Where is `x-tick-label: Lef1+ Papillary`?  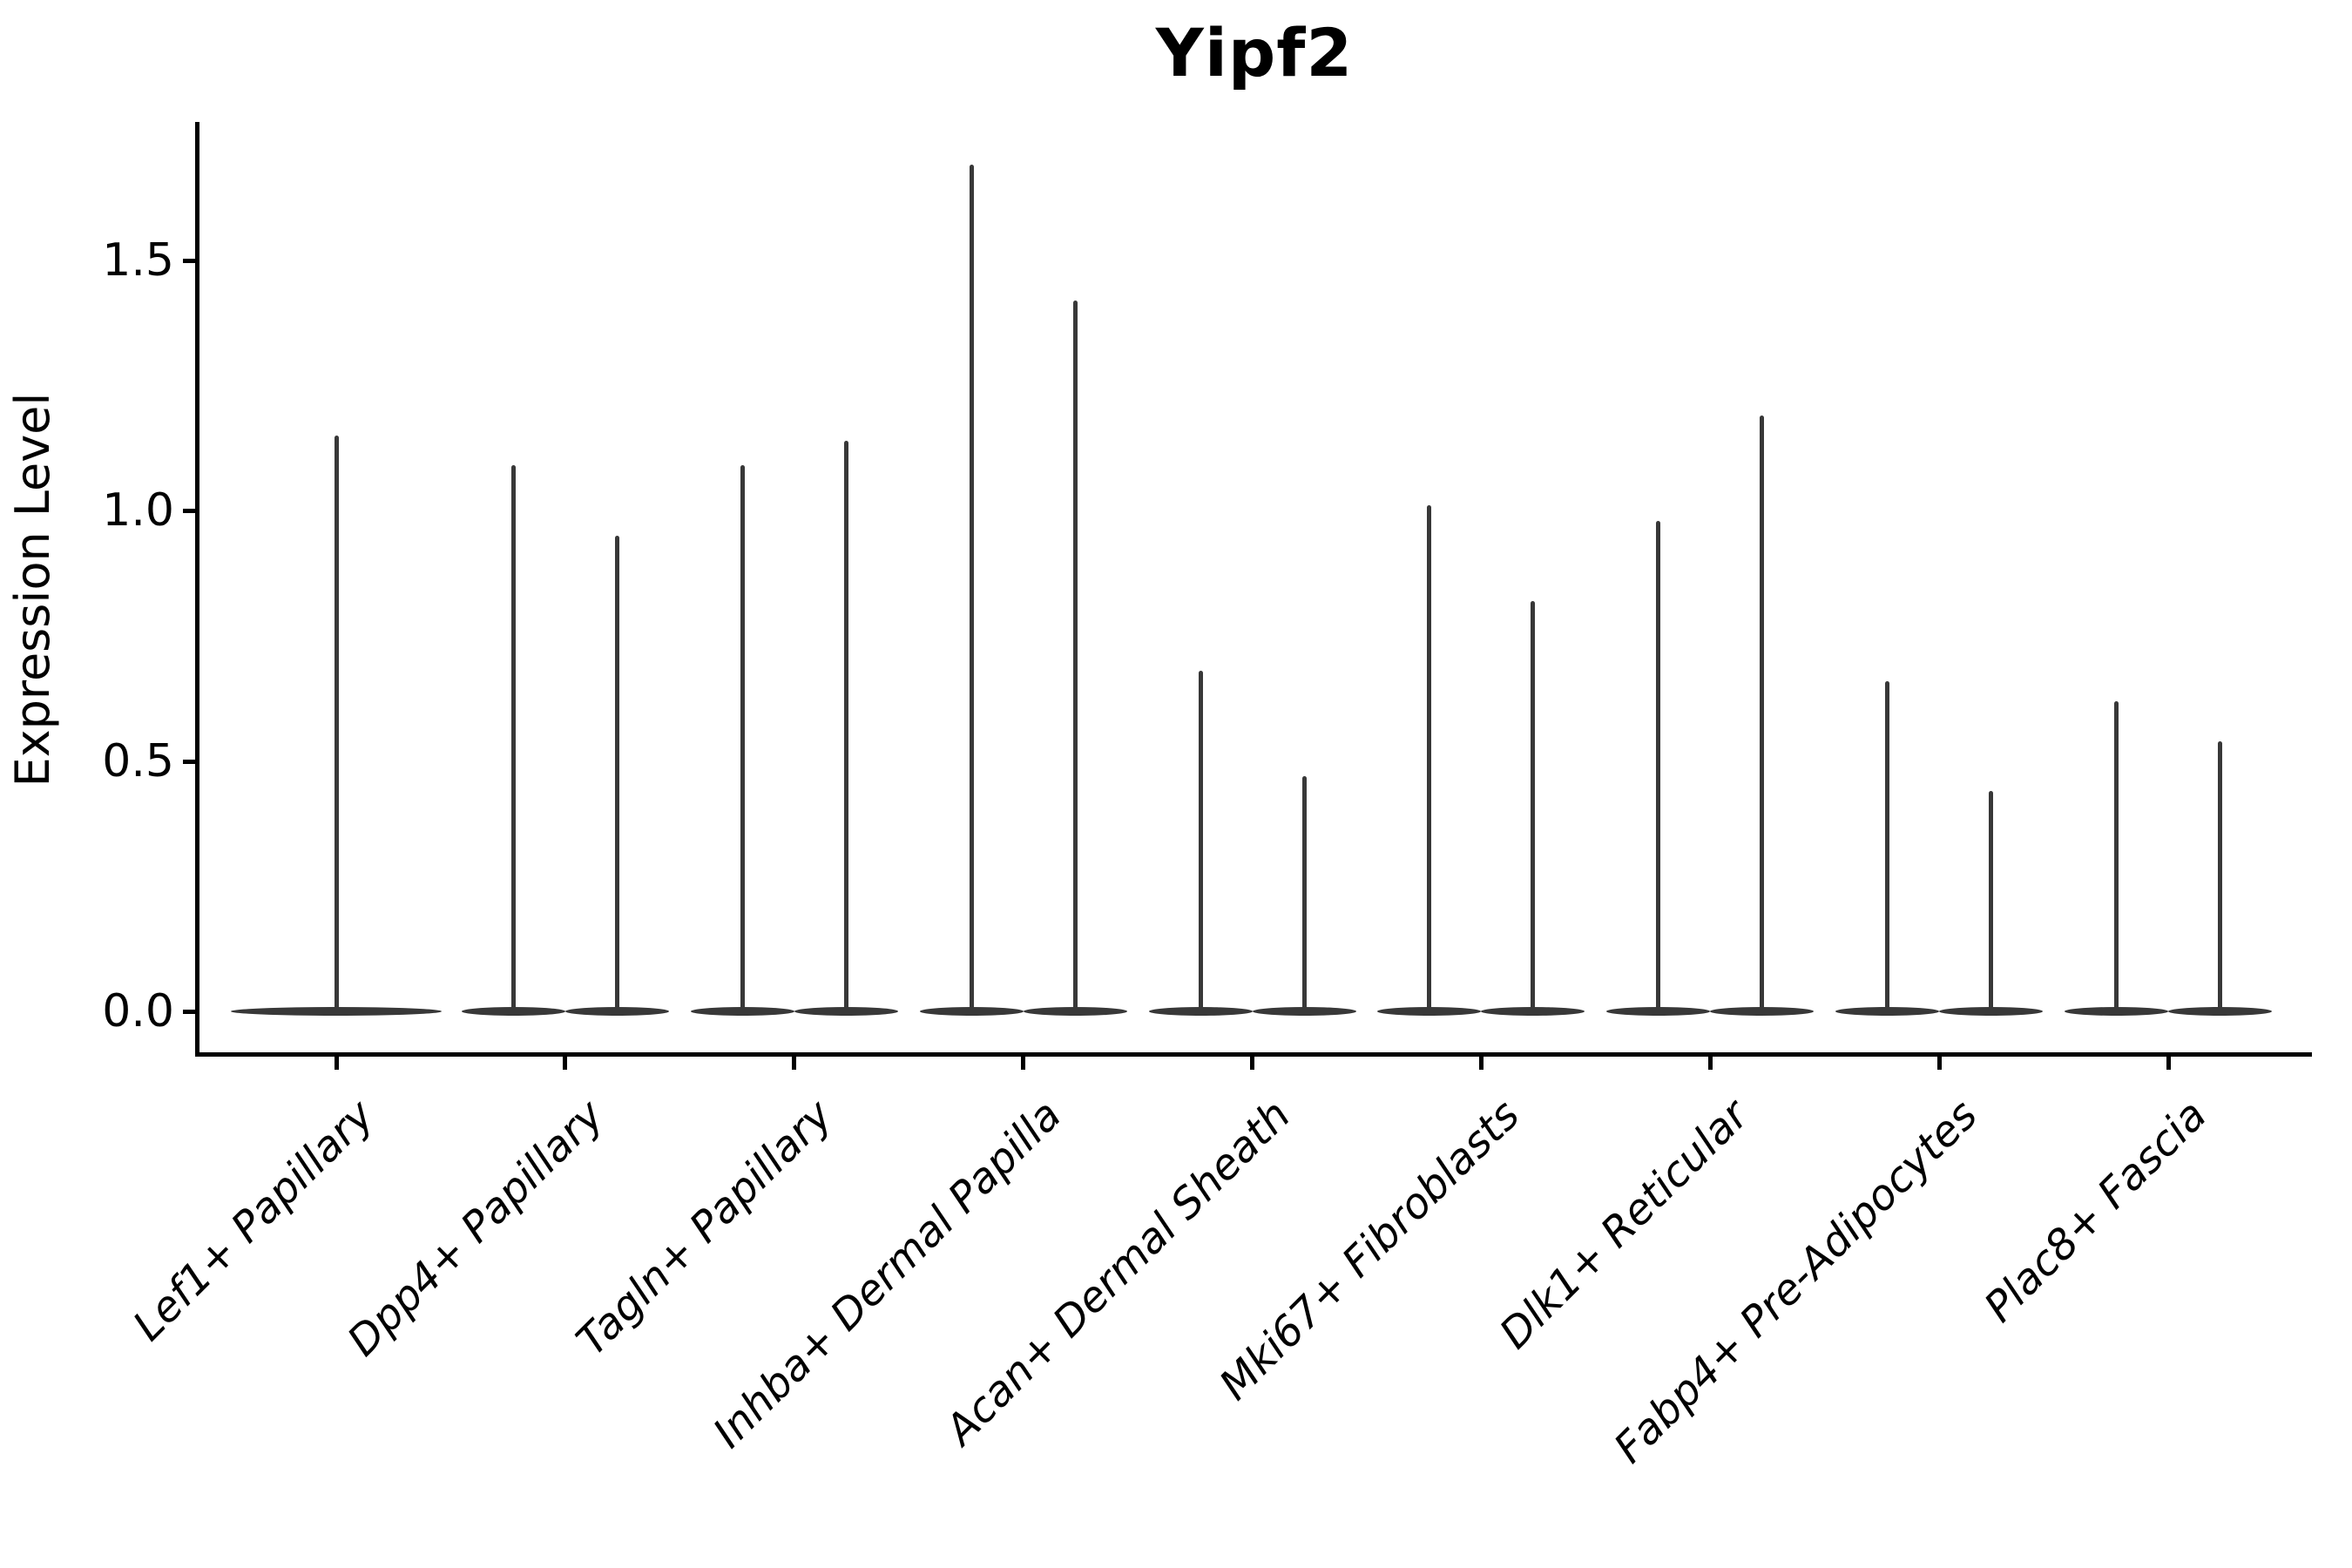
x-tick-label: Lef1+ Papillary is located at coordinates (254, 1221).